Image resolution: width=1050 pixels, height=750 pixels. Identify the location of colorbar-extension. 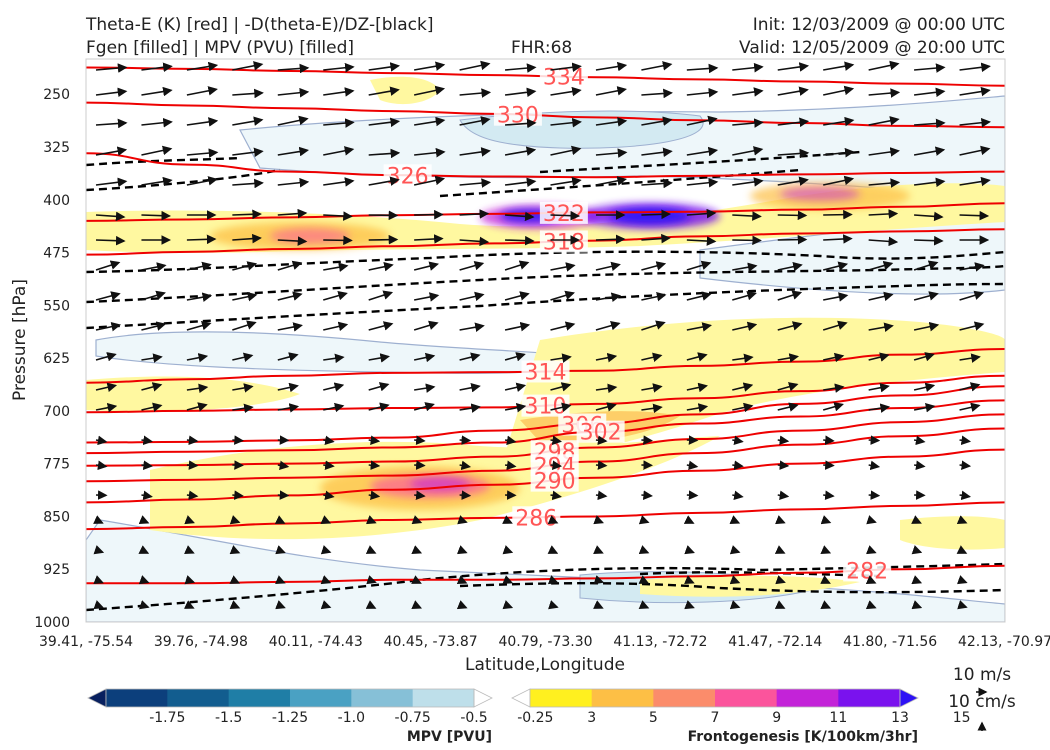
(483, 698).